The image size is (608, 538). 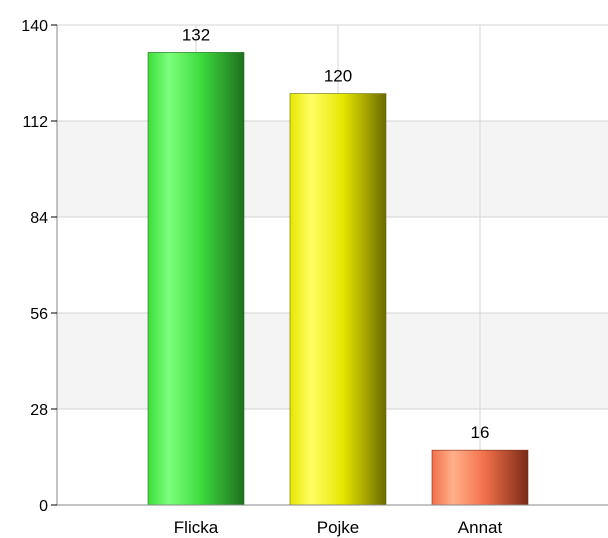 What do you see at coordinates (338, 76) in the screenshot?
I see `data-label-pojke: 120` at bounding box center [338, 76].